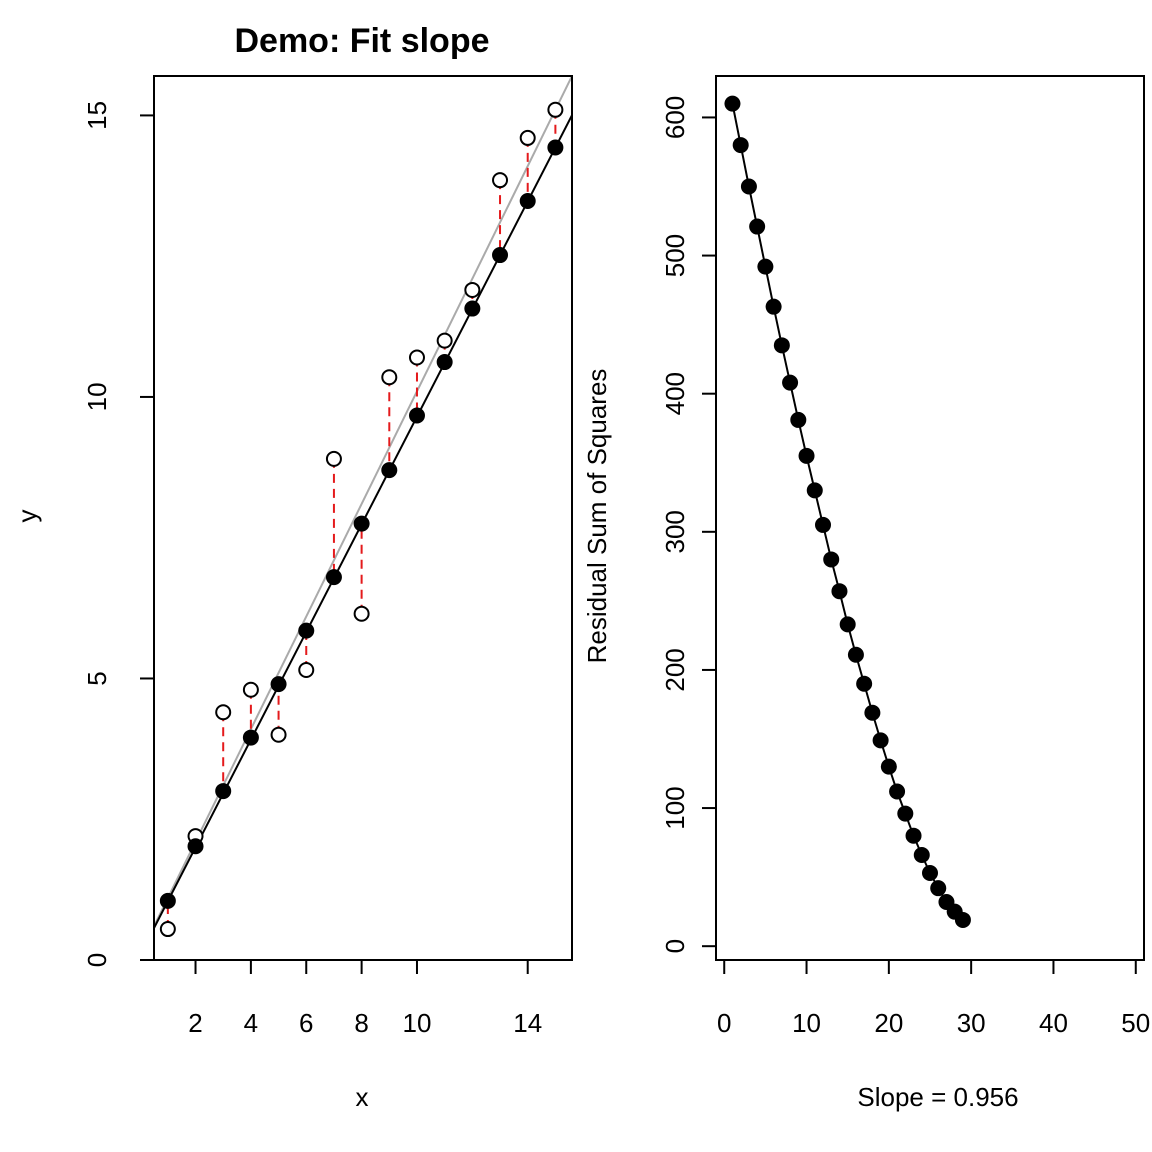 The height and width of the screenshot is (1152, 1152). Describe the element at coordinates (597, 516) in the screenshot. I see `right-y-axis-label: Residual Sum of Squares` at that location.